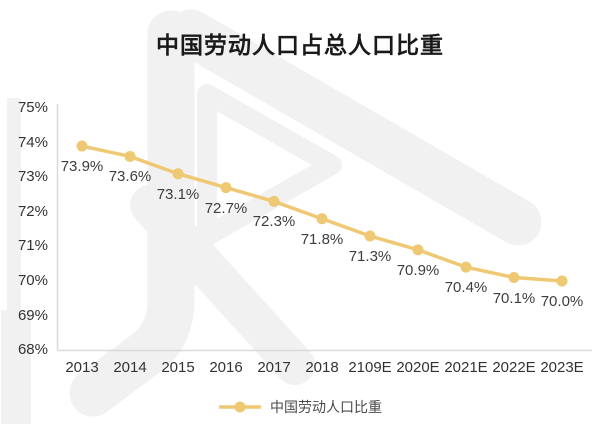 This screenshot has width=600, height=424. Describe the element at coordinates (32, 245) in the screenshot. I see `y-axis-tick: 71%` at that location.